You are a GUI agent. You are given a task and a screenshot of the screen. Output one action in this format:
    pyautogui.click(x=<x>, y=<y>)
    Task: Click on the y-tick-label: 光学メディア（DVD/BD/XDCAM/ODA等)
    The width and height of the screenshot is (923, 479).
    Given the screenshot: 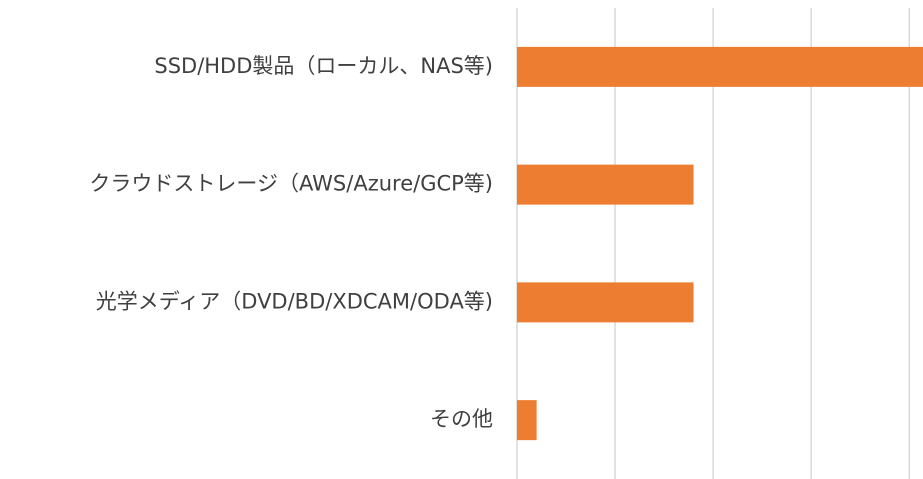 What is the action you would take?
    pyautogui.click(x=294, y=301)
    